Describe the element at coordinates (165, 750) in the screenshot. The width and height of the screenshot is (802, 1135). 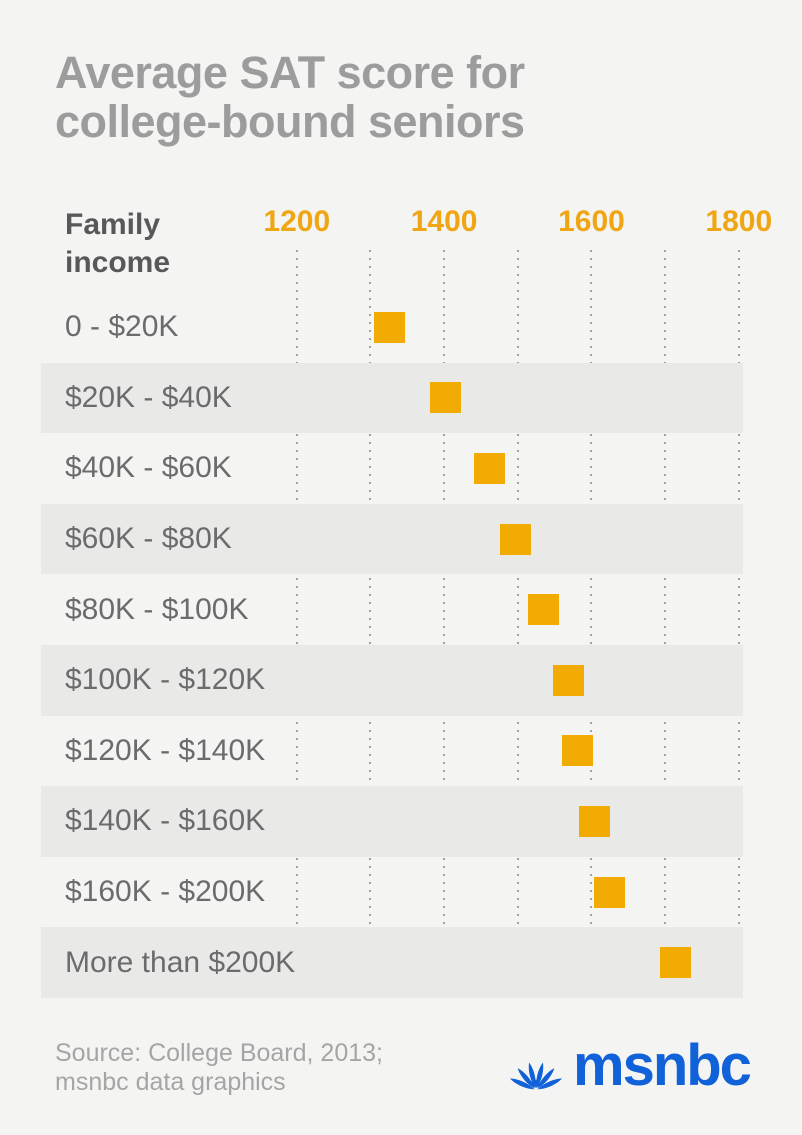
I see `income-label: $120K - $140K` at that location.